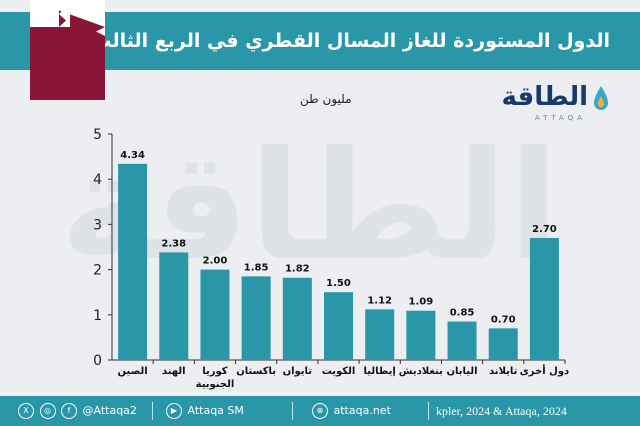 This screenshot has width=640, height=426. What do you see at coordinates (326, 99) in the screenshot?
I see `y-axis-unit-label: مليون طن` at bounding box center [326, 99].